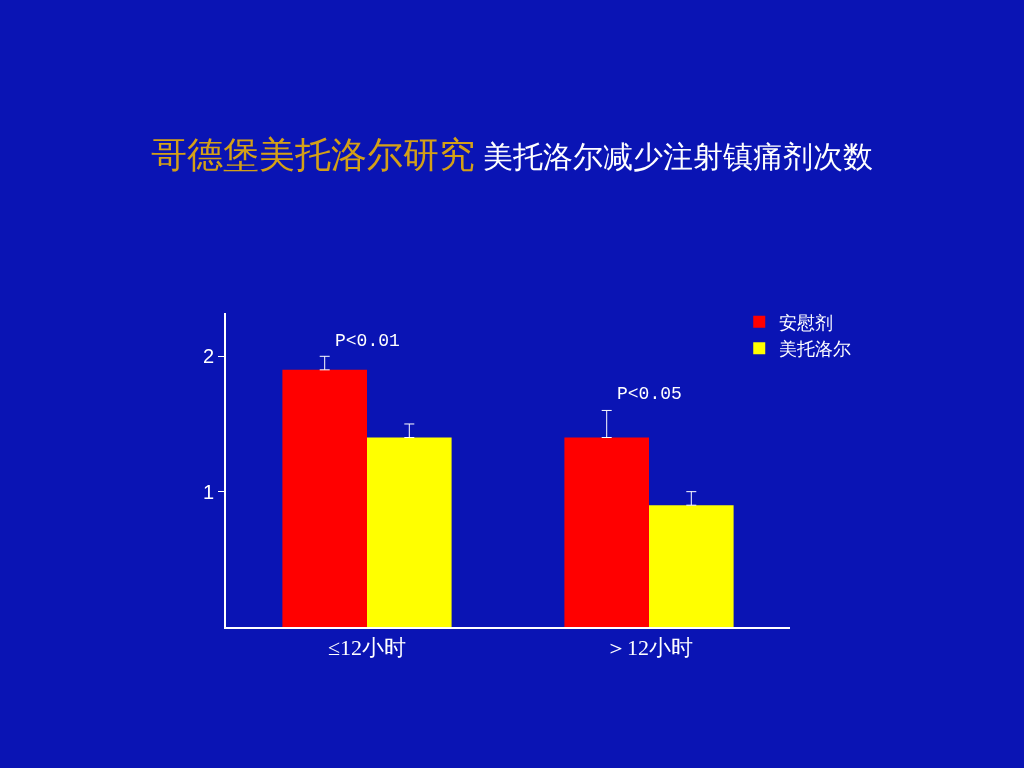 The width and height of the screenshot is (1024, 768). What do you see at coordinates (208, 356) in the screenshot?
I see `y-tick-label: 2` at bounding box center [208, 356].